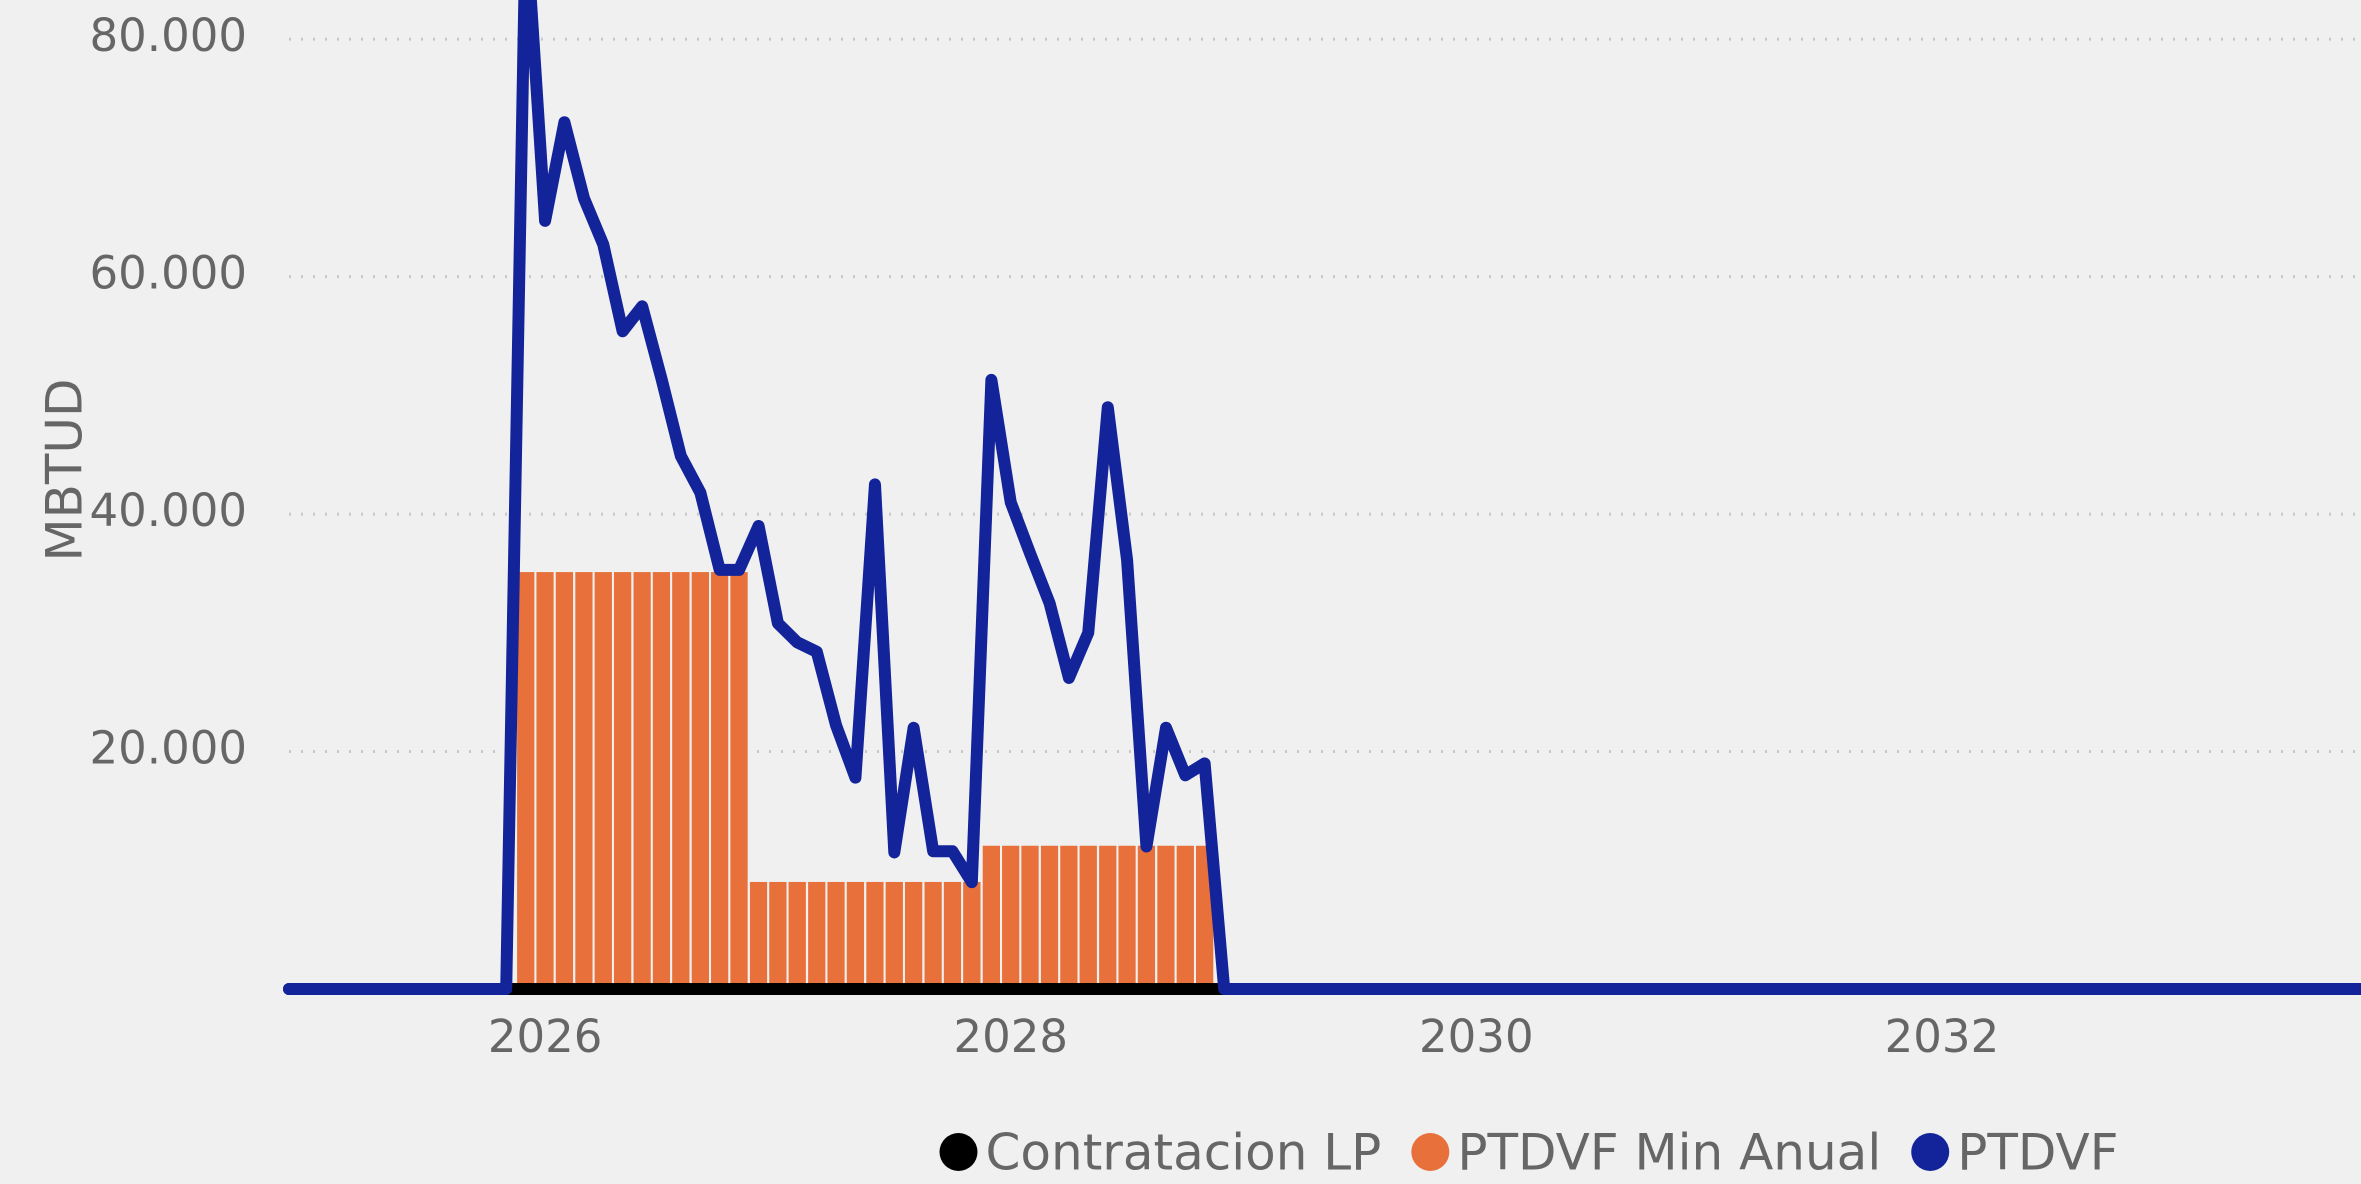  I want to click on x-tick-label: 2026, so click(545, 1036).